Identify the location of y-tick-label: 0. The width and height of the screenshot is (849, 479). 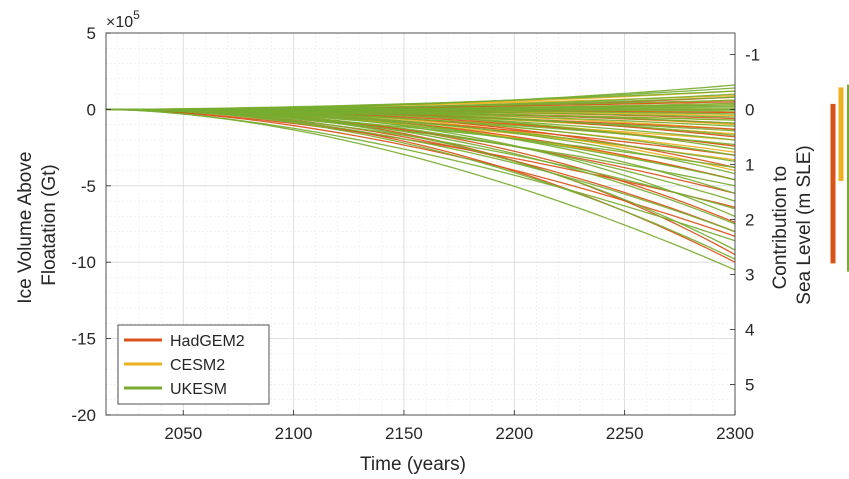
(91, 109).